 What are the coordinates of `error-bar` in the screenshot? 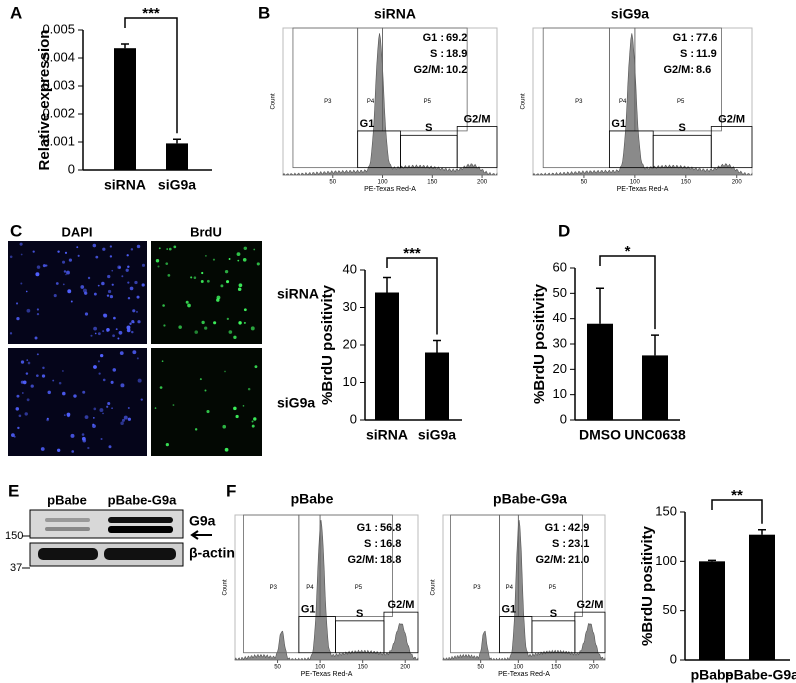 It's located at (387, 284).